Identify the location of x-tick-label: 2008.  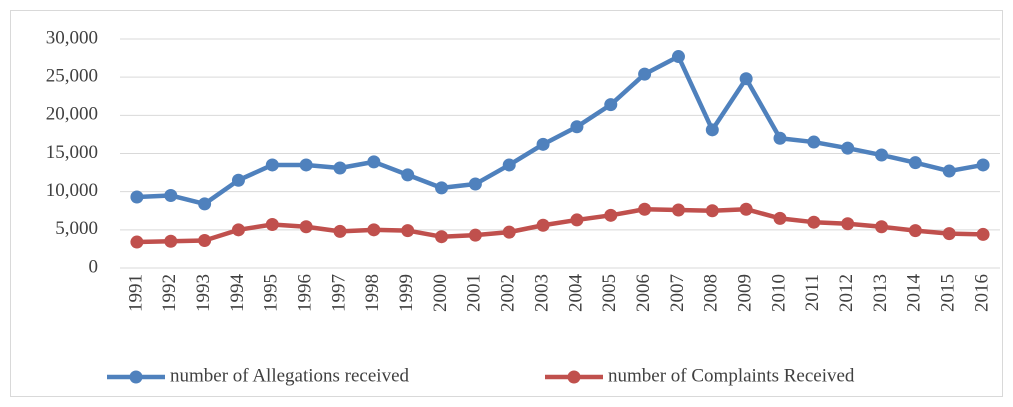
(711, 293).